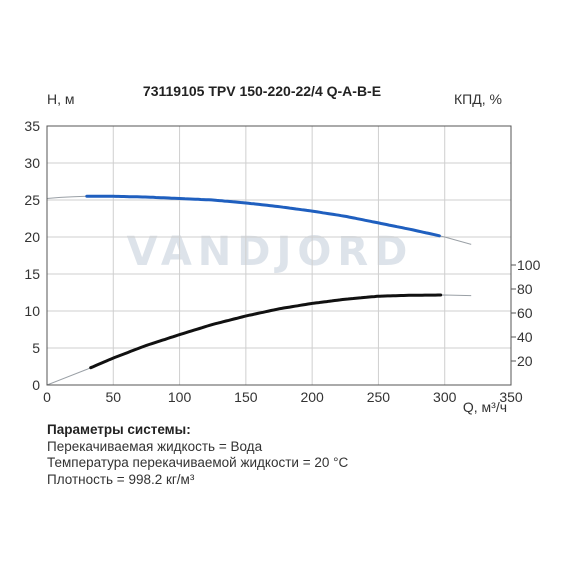 This screenshot has height=570, width=570. What do you see at coordinates (32, 311) in the screenshot?
I see `y-left-tick-label: 10` at bounding box center [32, 311].